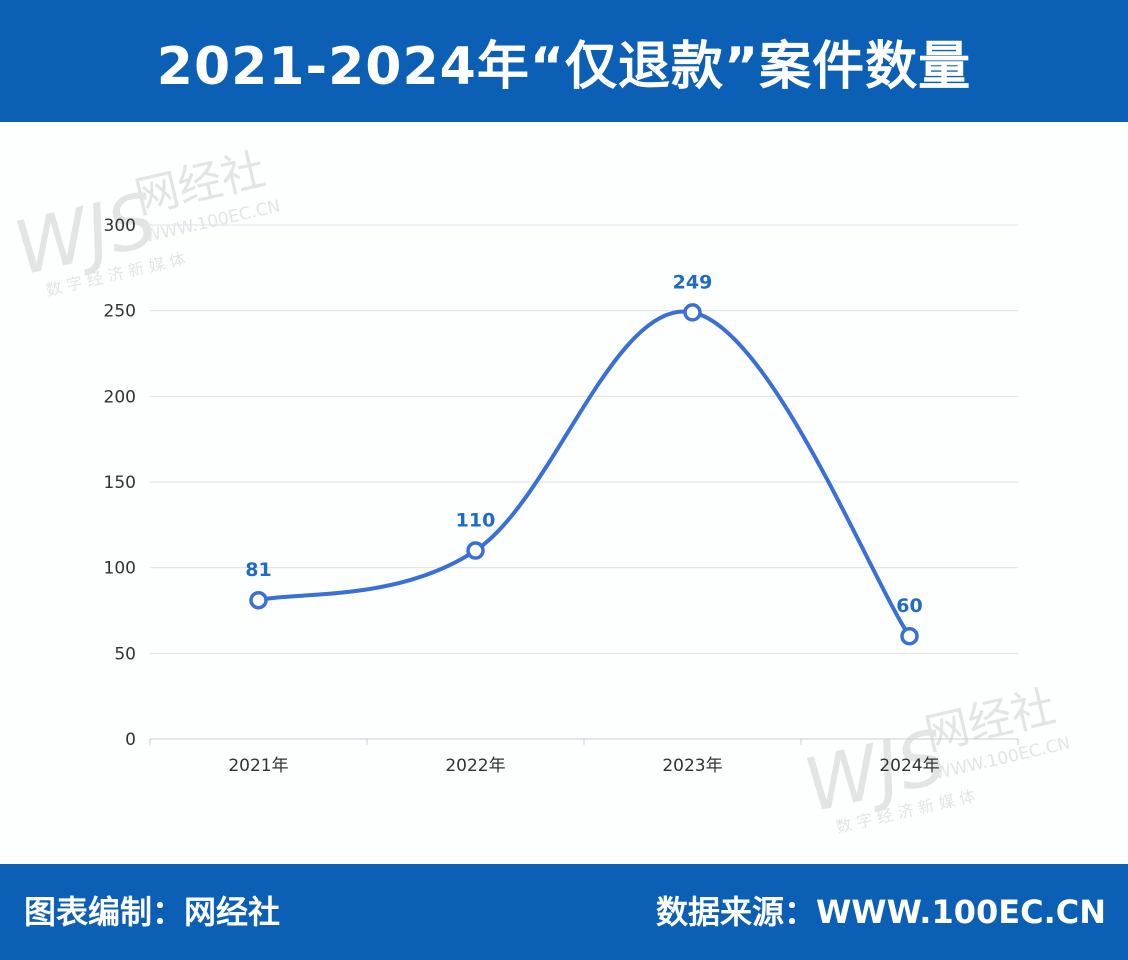  Describe the element at coordinates (258, 570) in the screenshot. I see `data-label: 81` at that location.